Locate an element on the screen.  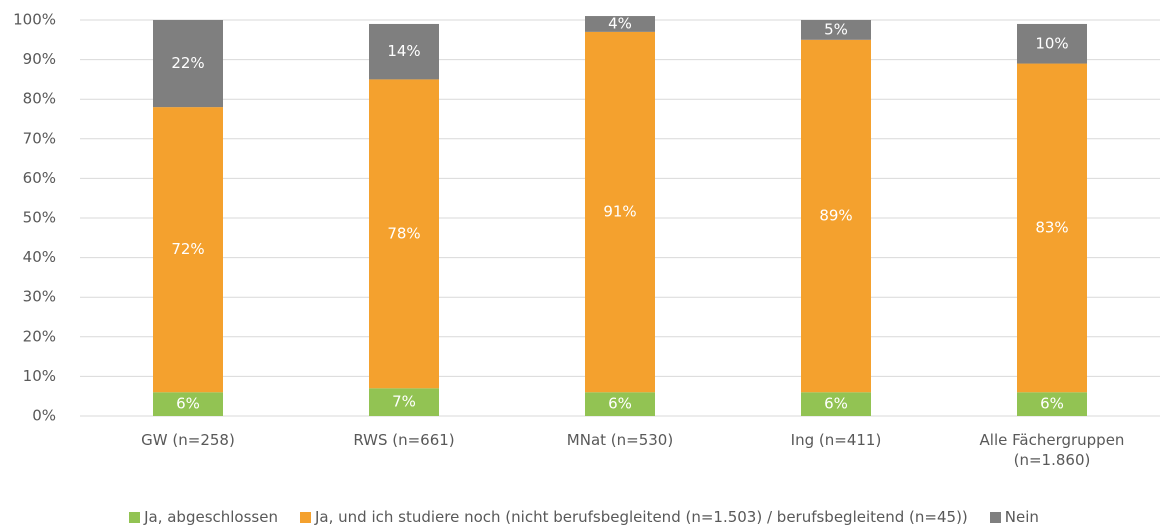
data-label: 91% is located at coordinates (619, 212).